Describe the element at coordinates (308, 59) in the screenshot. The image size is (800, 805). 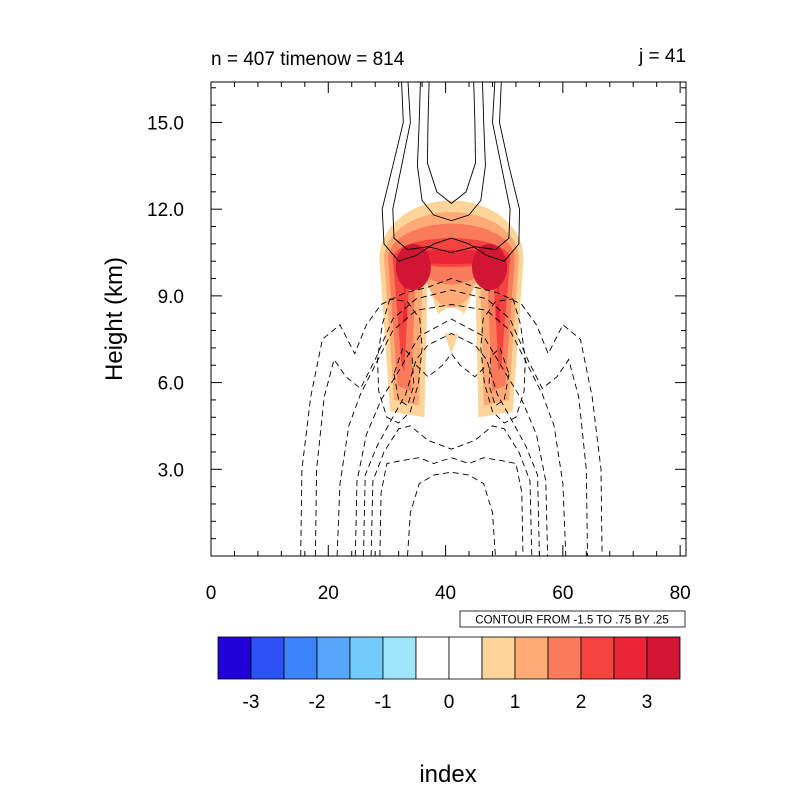
I see `title-left: n = 407 timenow = 814` at that location.